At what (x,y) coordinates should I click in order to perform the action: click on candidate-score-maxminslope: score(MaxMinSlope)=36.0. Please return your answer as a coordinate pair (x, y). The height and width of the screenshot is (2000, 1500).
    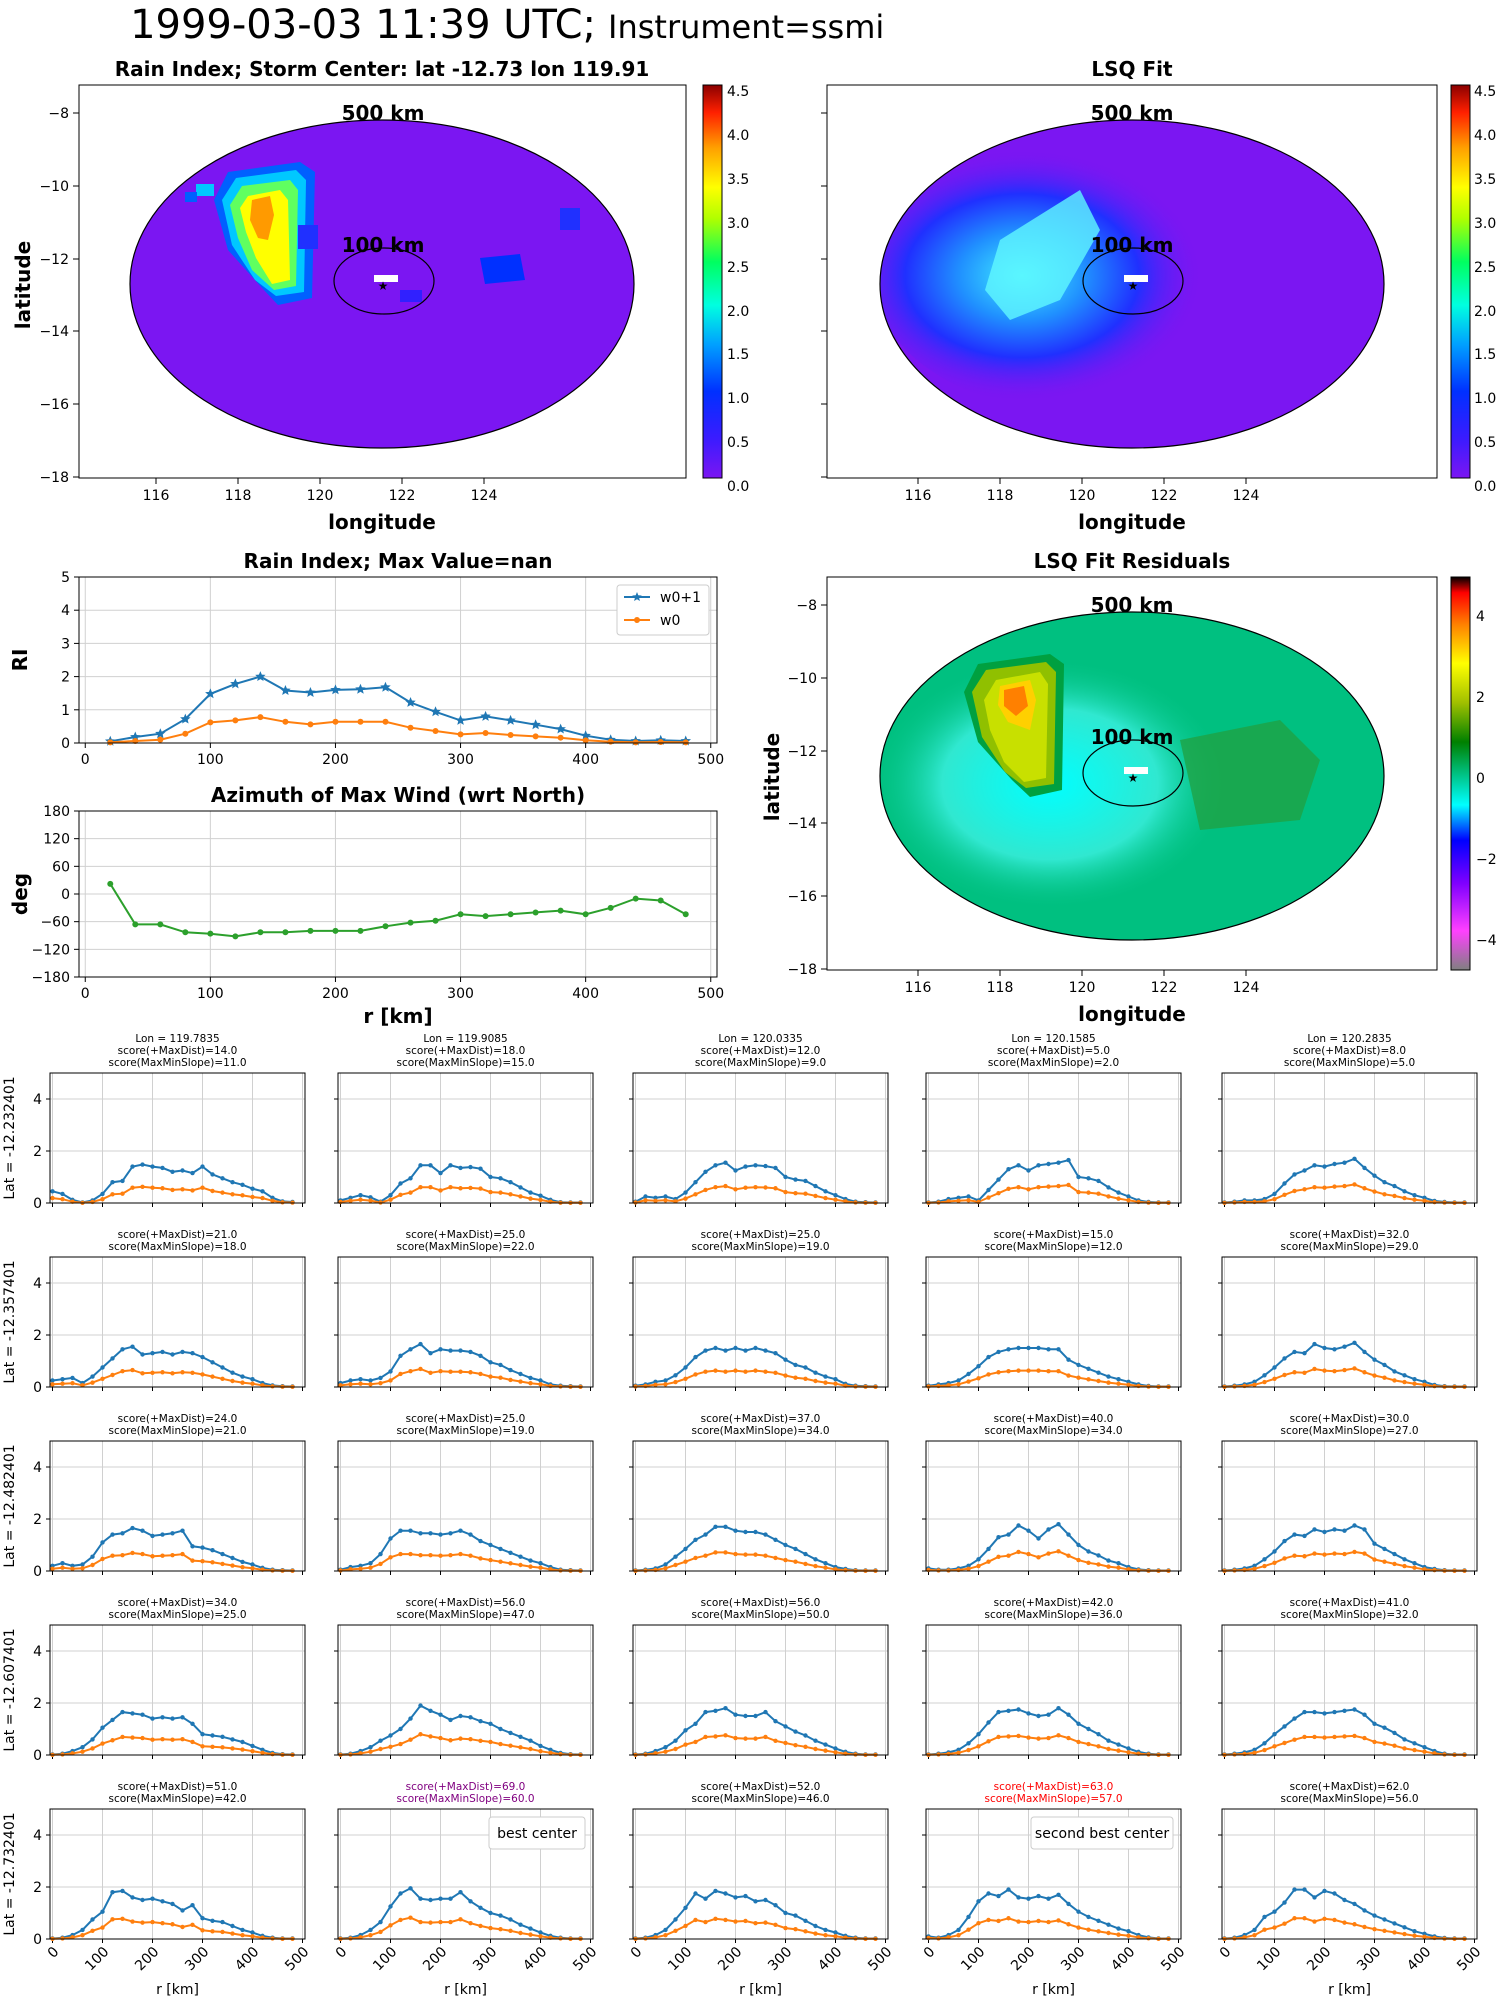
    Looking at the image, I should click on (1053, 1615).